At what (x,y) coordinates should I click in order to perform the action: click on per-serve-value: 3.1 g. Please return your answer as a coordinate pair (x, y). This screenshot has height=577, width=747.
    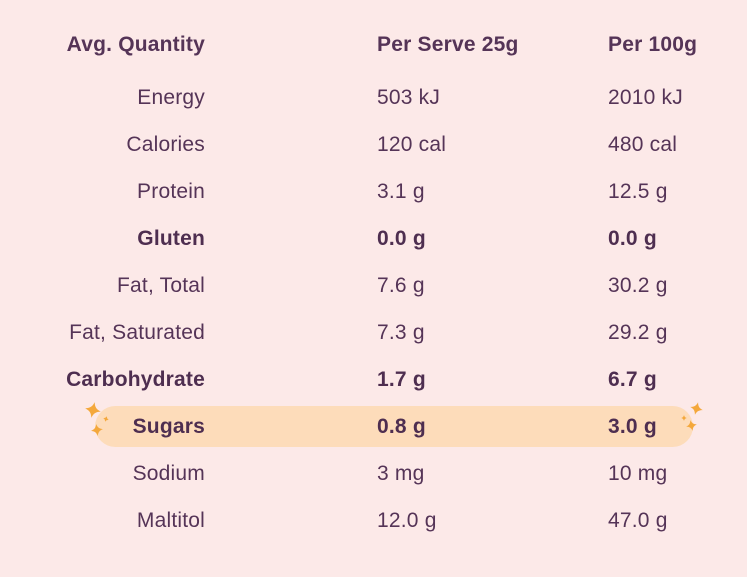
    Looking at the image, I should click on (401, 191).